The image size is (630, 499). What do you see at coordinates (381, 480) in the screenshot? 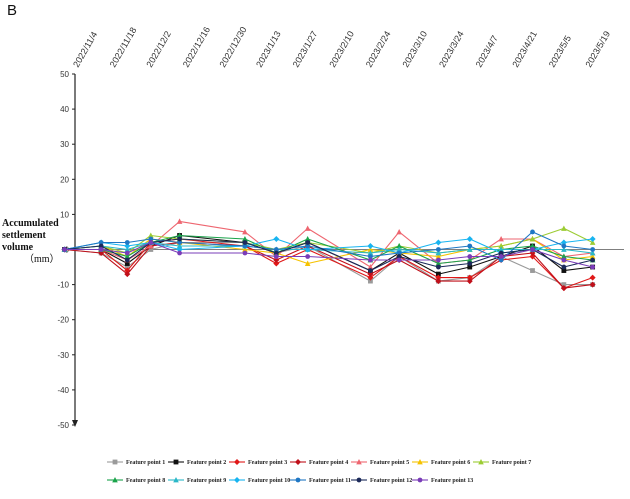
I see `legend-item: Feature point 12` at bounding box center [381, 480].